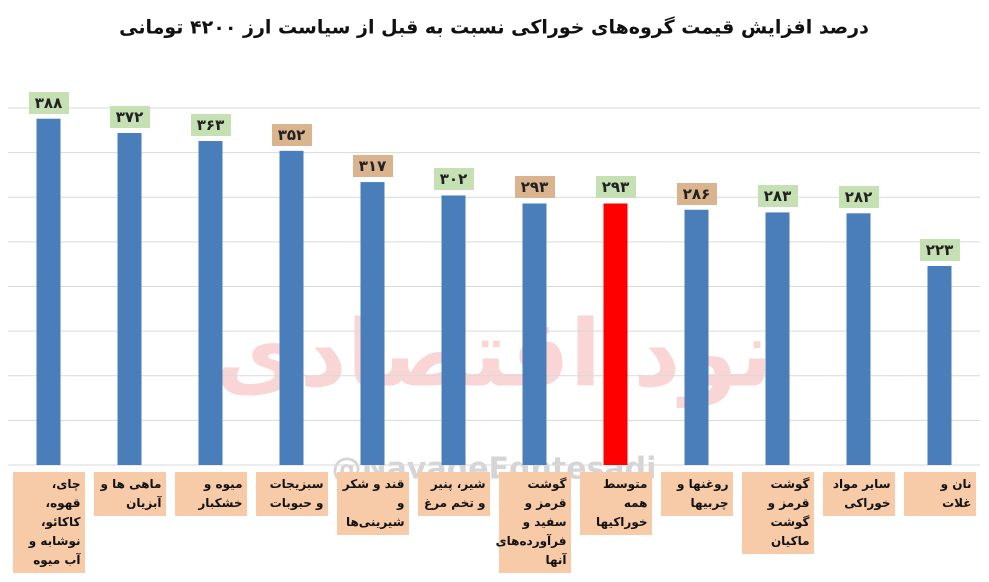  Describe the element at coordinates (210, 494) in the screenshot. I see `x-tick-label: میوه و خشکبار` at that location.